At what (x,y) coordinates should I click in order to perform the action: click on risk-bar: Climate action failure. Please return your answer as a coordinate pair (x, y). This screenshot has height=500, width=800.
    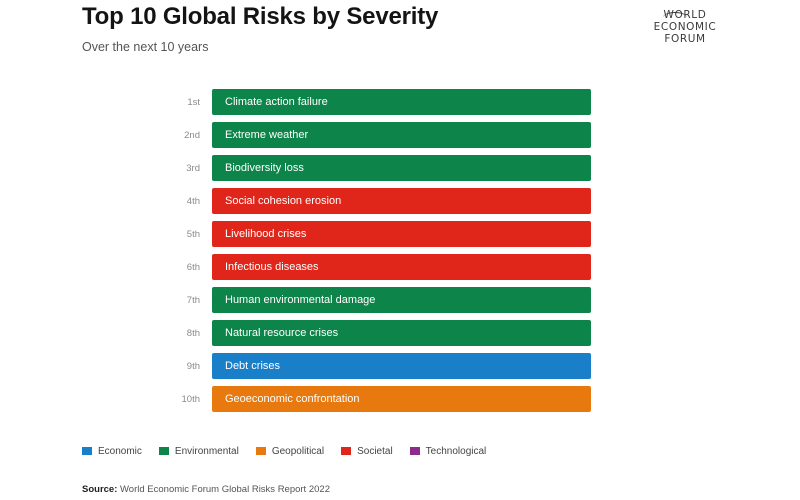
    Looking at the image, I should click on (401, 102).